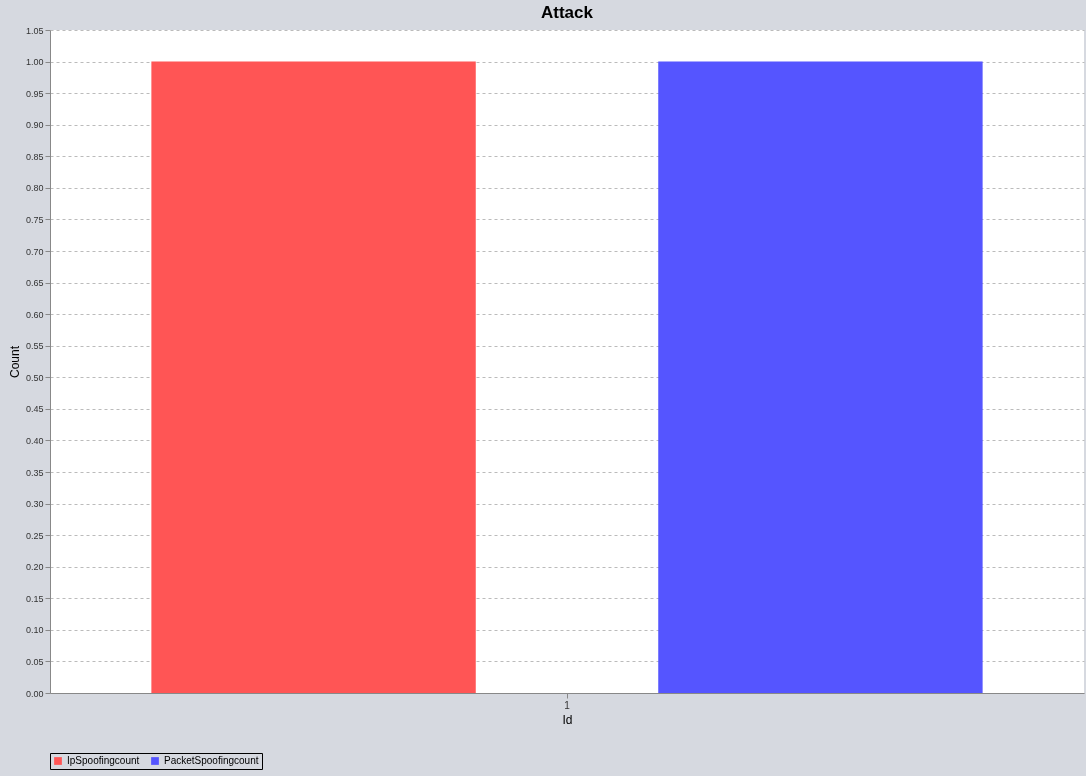 The height and width of the screenshot is (776, 1086). What do you see at coordinates (34, 251) in the screenshot?
I see `y-tick-label: 0.70` at bounding box center [34, 251].